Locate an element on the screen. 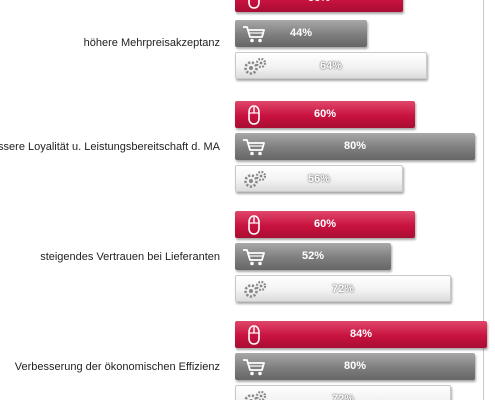  data-label: 64% is located at coordinates (331, 66).